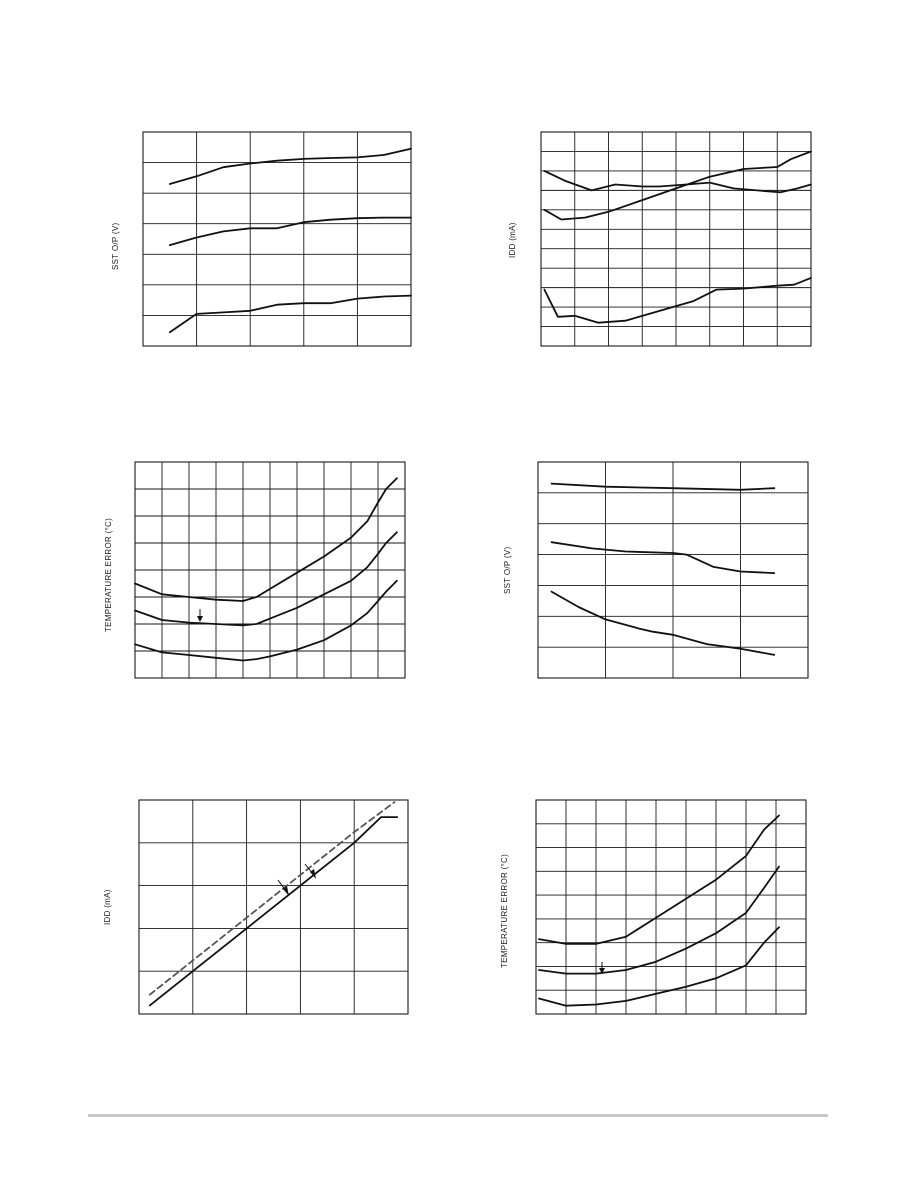  I want to click on chart-6-frame, so click(671, 907).